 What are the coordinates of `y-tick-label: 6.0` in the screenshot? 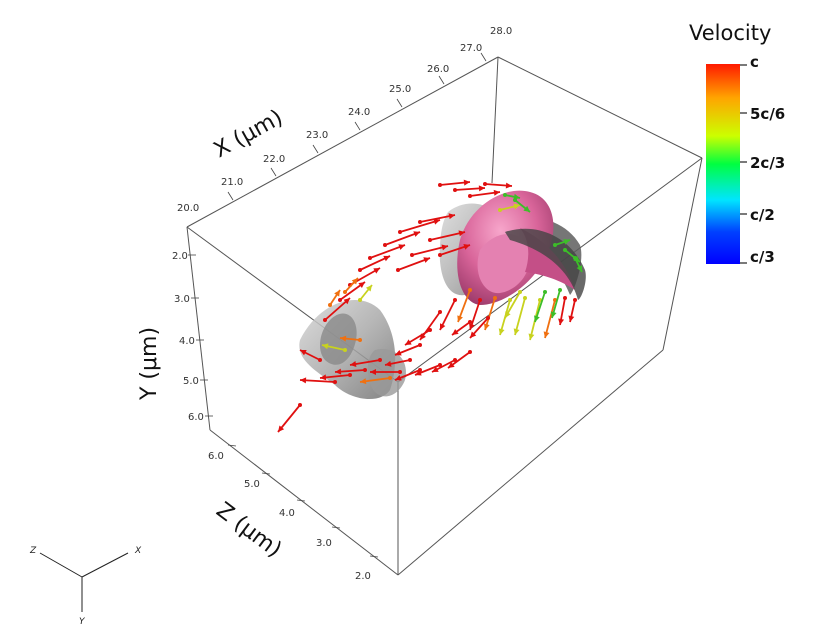 It's located at (196, 417).